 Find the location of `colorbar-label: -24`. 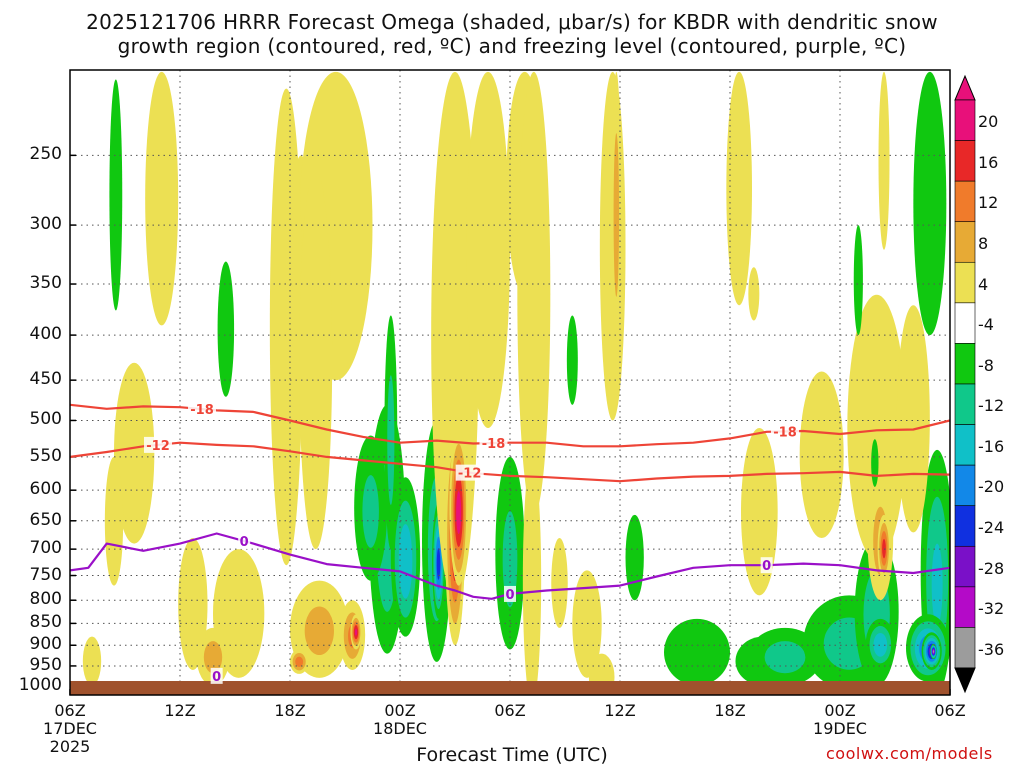

colorbar-label: -24 is located at coordinates (991, 527).